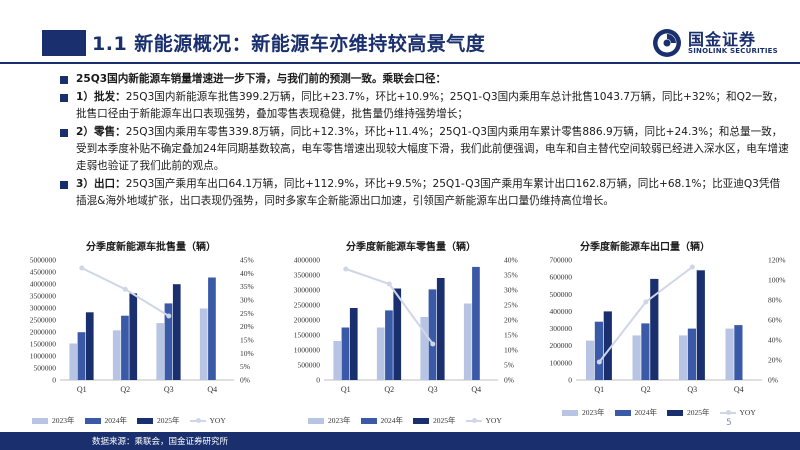  I want to click on y2-tick-label: 35%, so click(247, 286).